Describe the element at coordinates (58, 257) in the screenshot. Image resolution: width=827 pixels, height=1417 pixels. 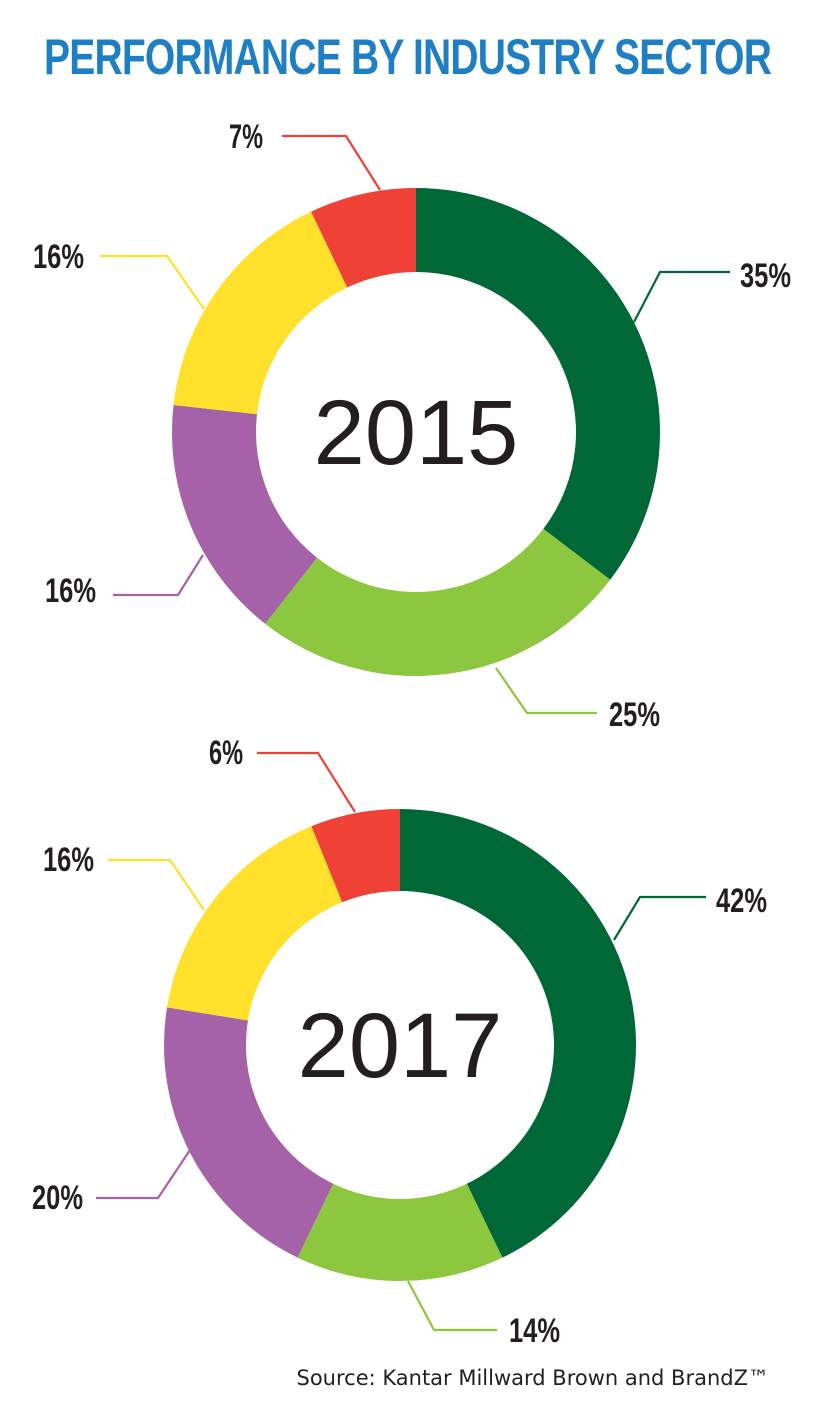
I see `slice-label-2015-4: 16%` at that location.